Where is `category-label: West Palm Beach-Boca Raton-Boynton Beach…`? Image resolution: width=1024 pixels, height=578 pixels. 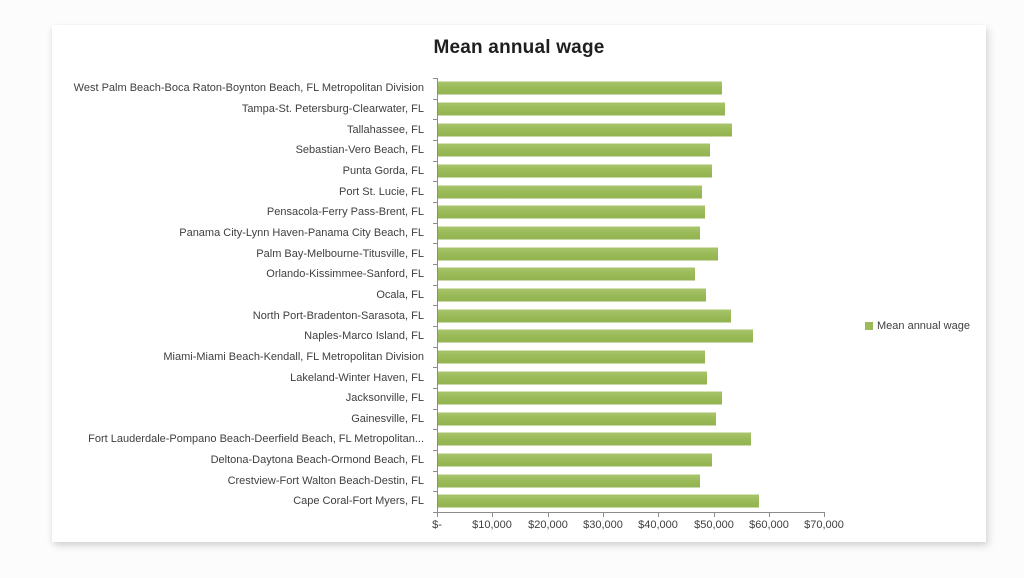
category-label: West Palm Beach-Boca Raton-Boynton Beach… is located at coordinates (248, 88).